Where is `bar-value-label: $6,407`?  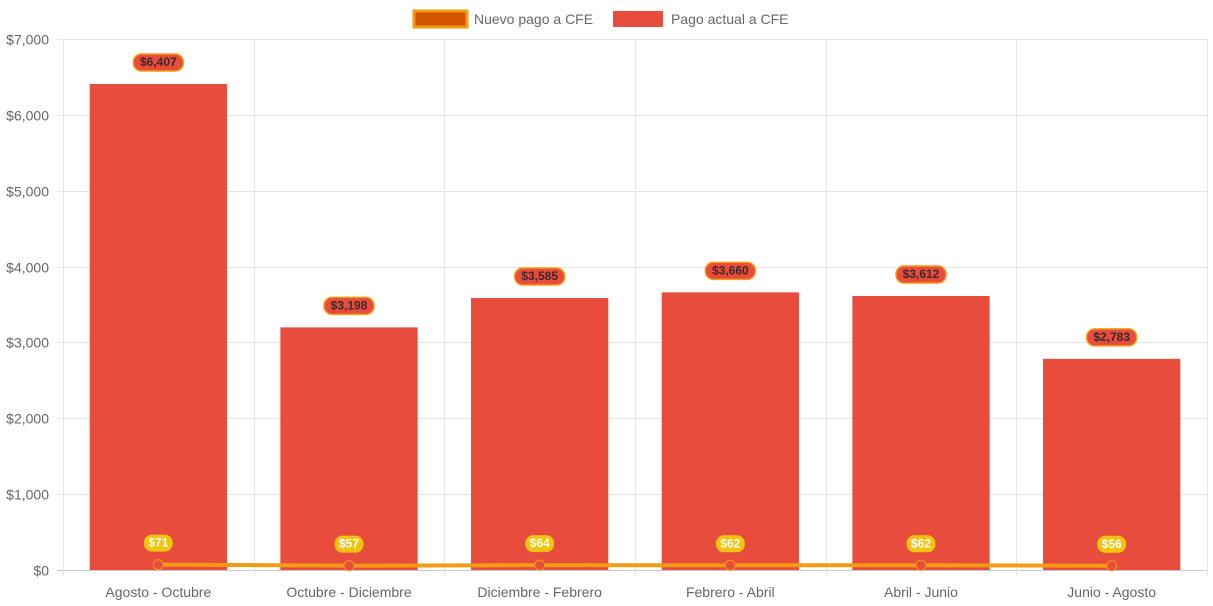
bar-value-label: $6,407 is located at coordinates (158, 62).